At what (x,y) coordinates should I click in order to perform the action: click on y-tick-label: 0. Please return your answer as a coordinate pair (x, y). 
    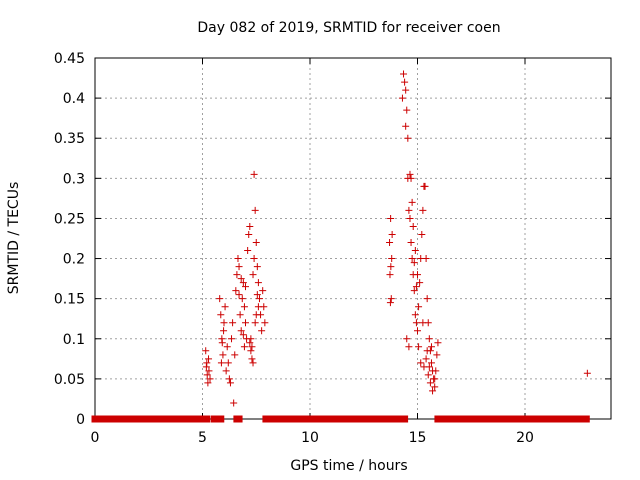
    Looking at the image, I should click on (80, 420).